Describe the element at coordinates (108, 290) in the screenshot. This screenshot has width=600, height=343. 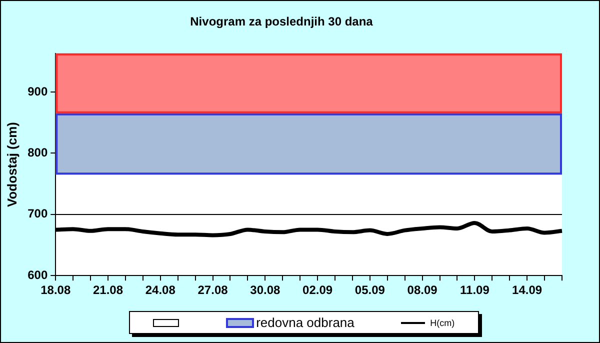
I see `x-tick-label: 21.08` at that location.